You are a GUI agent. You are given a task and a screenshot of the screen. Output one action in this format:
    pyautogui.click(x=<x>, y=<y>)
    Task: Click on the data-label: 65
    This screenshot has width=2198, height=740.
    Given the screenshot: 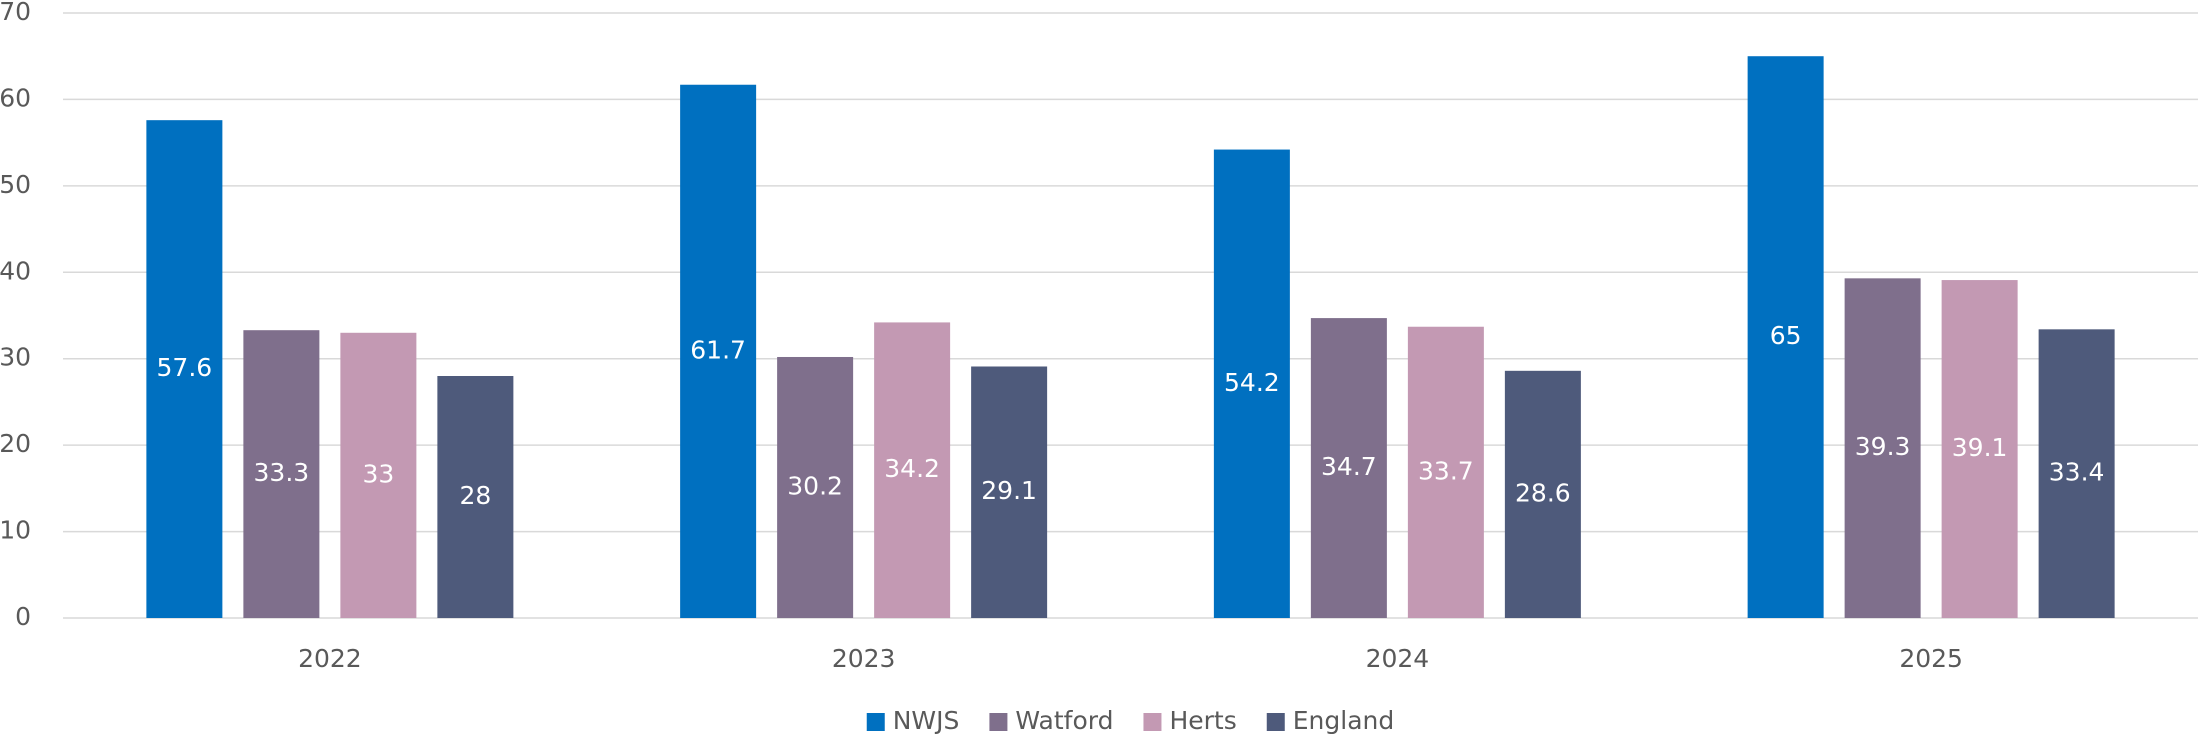 What is the action you would take?
    pyautogui.click(x=1786, y=335)
    